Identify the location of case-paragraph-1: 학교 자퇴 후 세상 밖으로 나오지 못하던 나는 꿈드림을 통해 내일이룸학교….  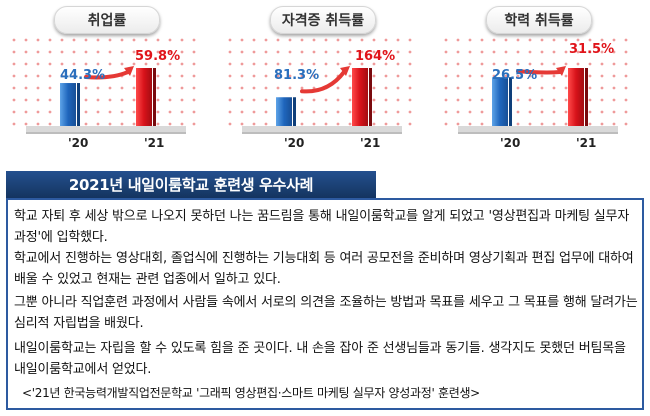
(322, 227).